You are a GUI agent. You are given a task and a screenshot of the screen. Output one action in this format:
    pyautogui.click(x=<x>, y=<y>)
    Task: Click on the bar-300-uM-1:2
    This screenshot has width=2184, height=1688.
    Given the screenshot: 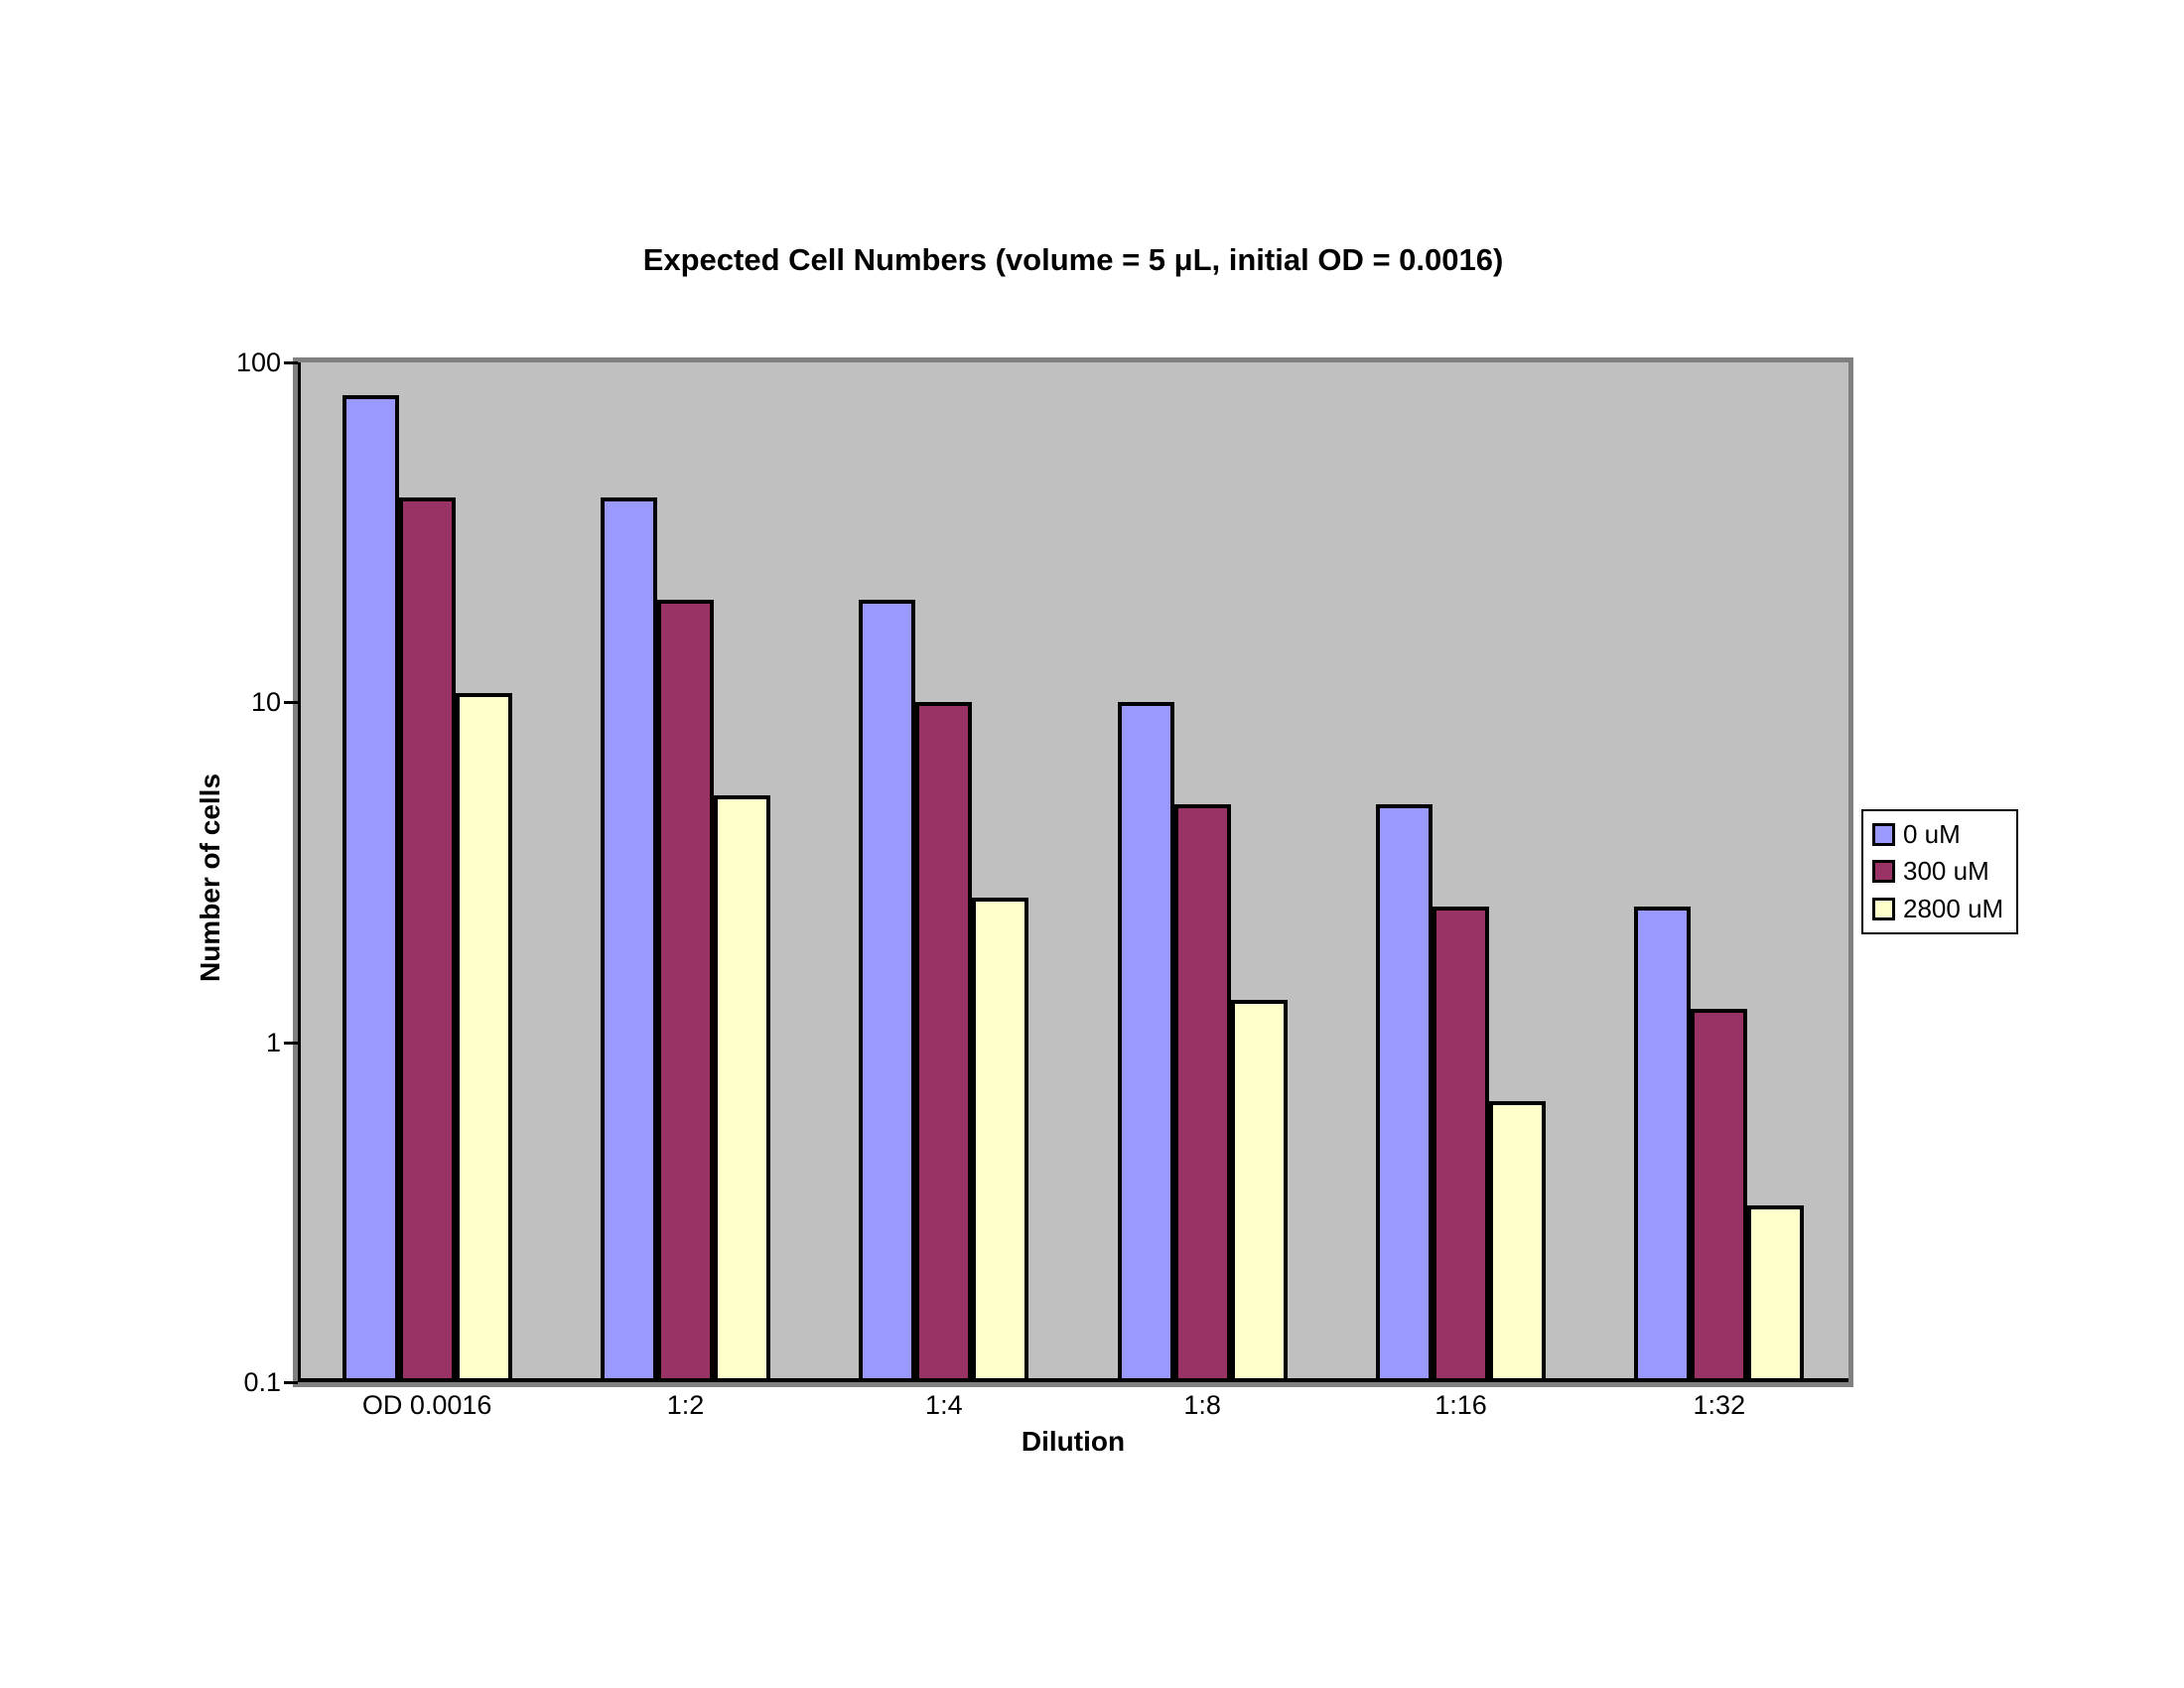 What is the action you would take?
    pyautogui.click(x=685, y=991)
    